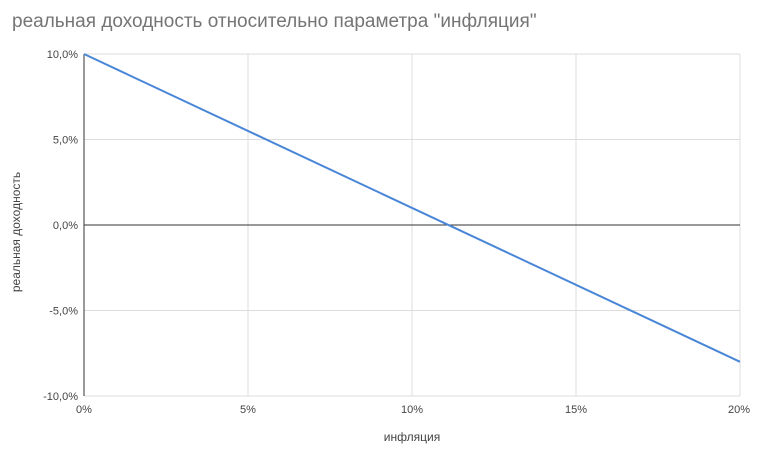 This screenshot has height=454, width=758. What do you see at coordinates (65, 226) in the screenshot?
I see `y-tick-label: 0,0%` at bounding box center [65, 226].